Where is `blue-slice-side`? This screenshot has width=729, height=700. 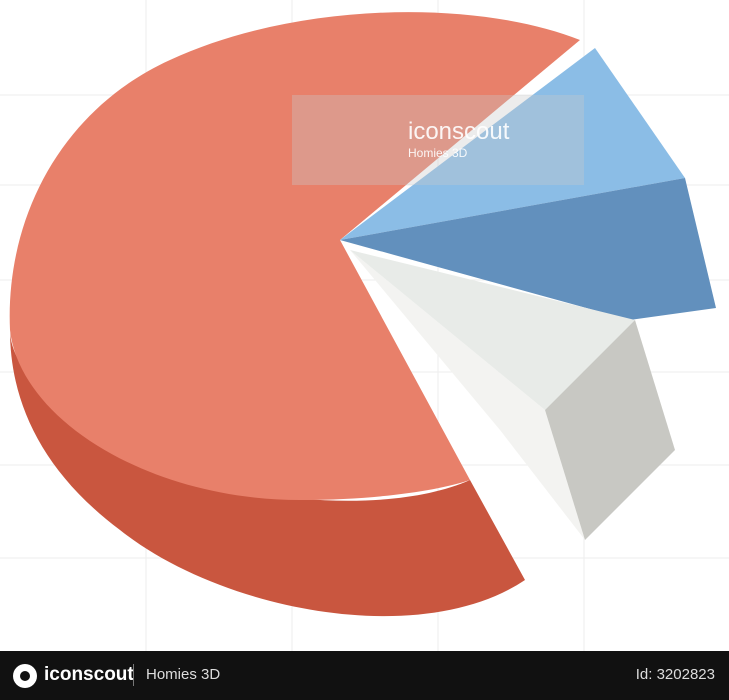 blue-slice-side is located at coordinates (528, 249).